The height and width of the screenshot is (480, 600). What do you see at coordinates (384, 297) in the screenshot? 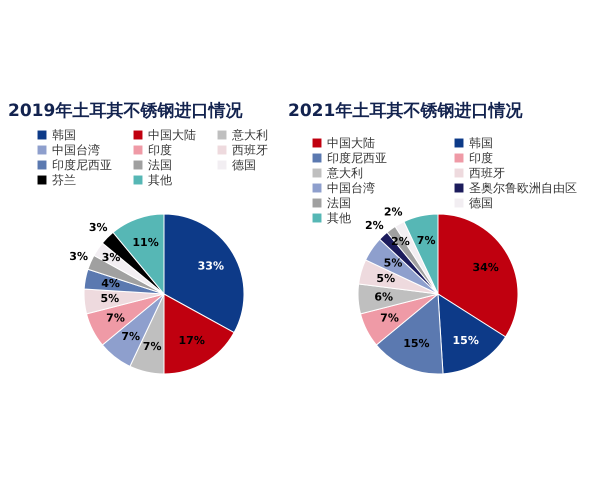
I see `data-label: 6%` at bounding box center [384, 297].